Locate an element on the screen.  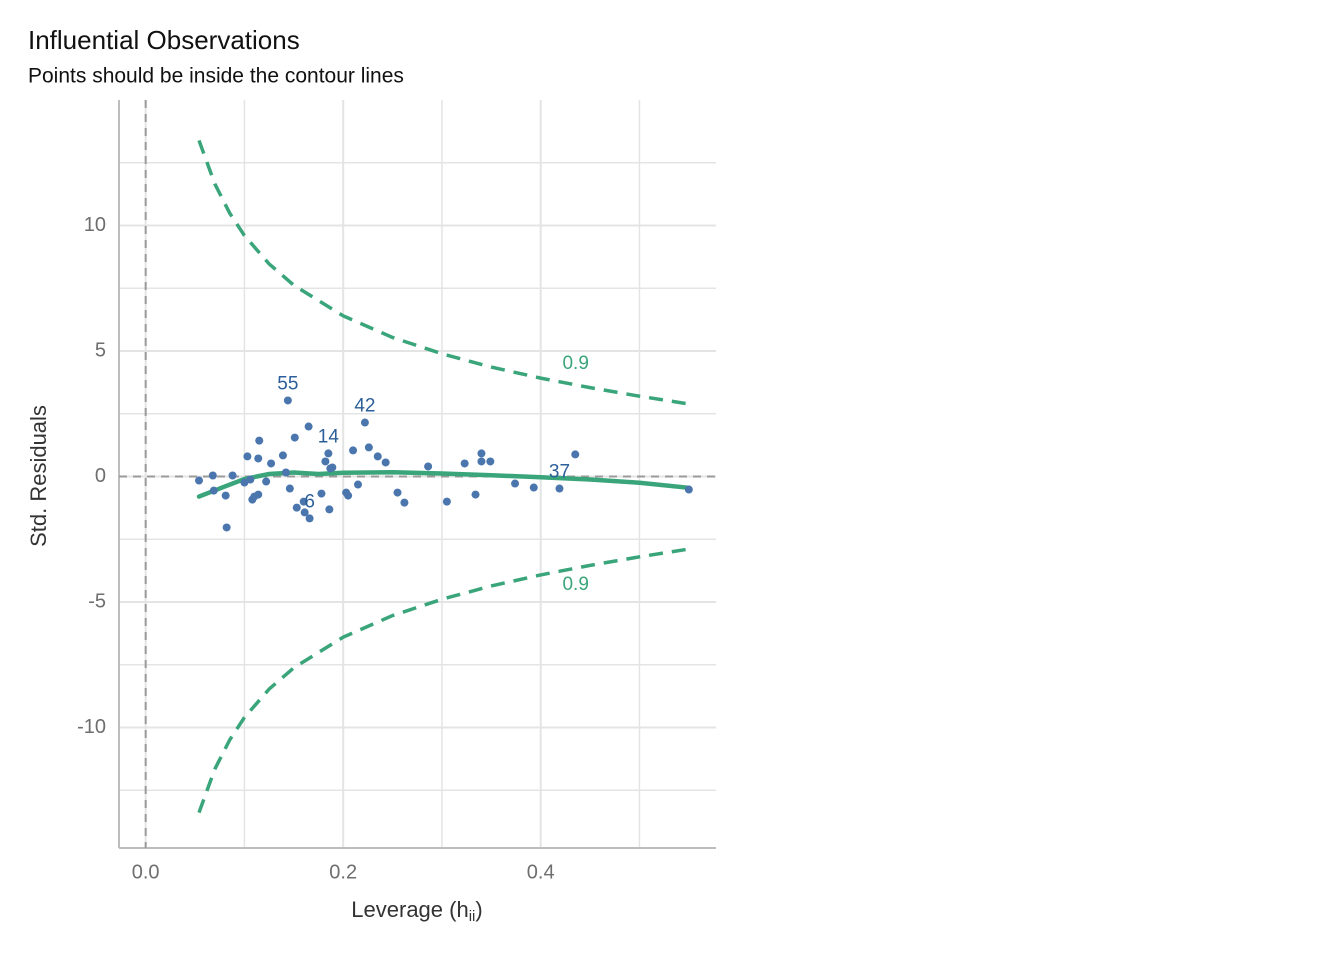
x-tick-label: 0.2 is located at coordinates (343, 872).